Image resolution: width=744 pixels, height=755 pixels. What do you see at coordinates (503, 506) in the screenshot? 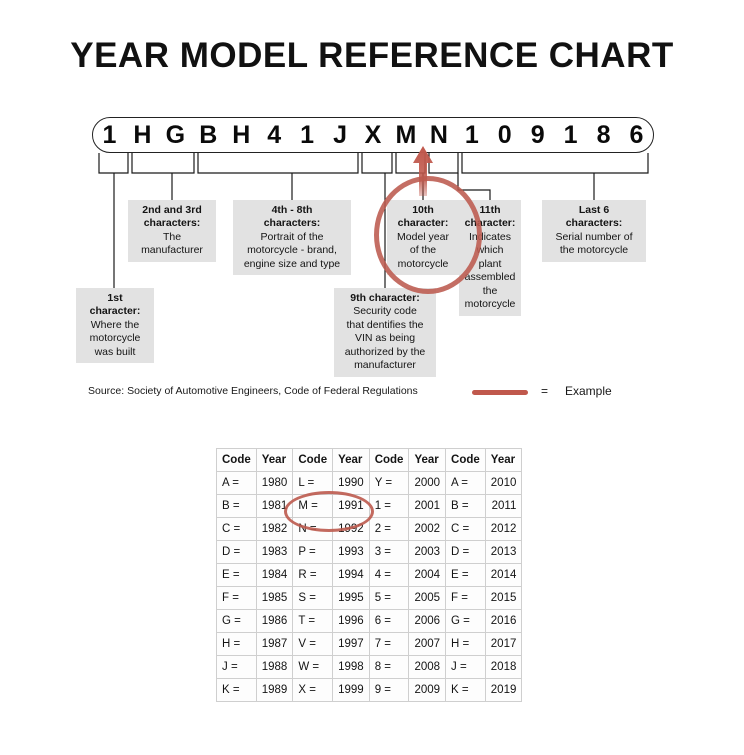
I see `year-cell: 2011` at bounding box center [503, 506].